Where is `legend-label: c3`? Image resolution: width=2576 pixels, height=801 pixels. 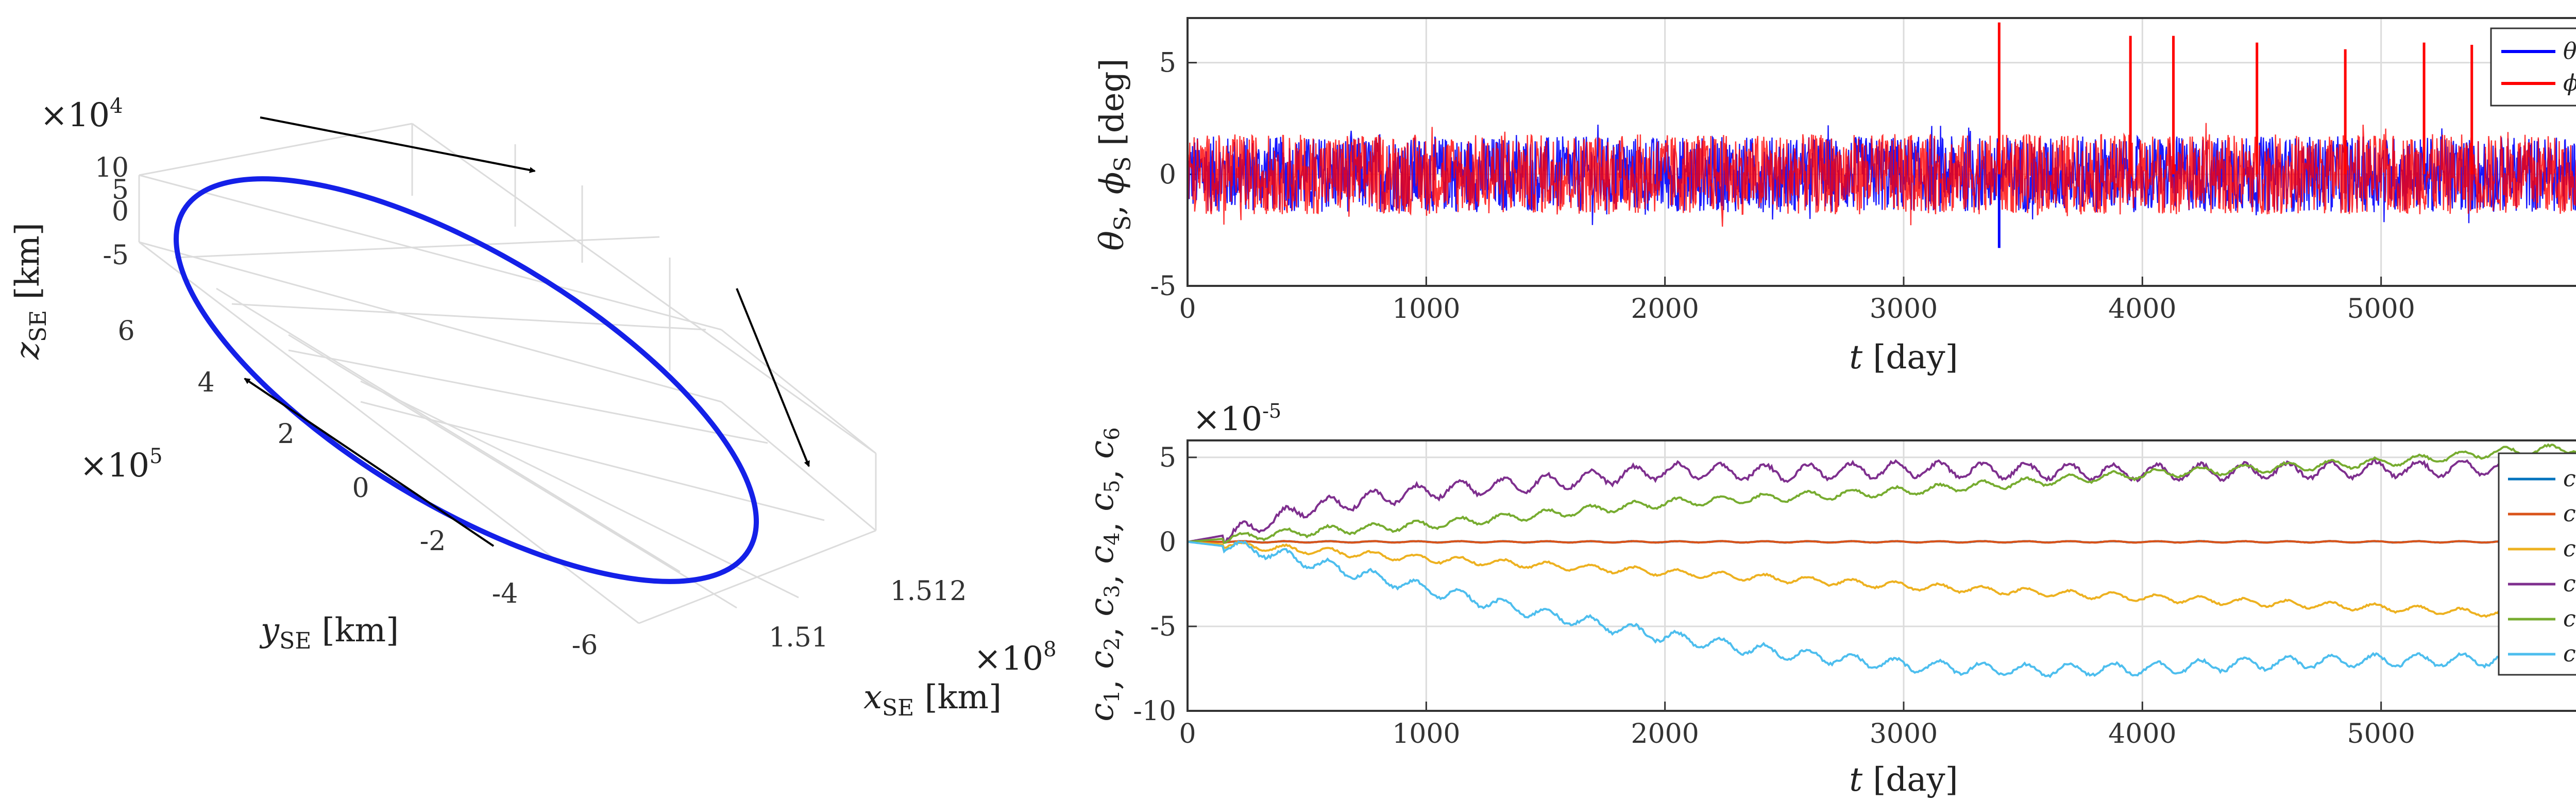
legend-label: c3 is located at coordinates (2569, 551).